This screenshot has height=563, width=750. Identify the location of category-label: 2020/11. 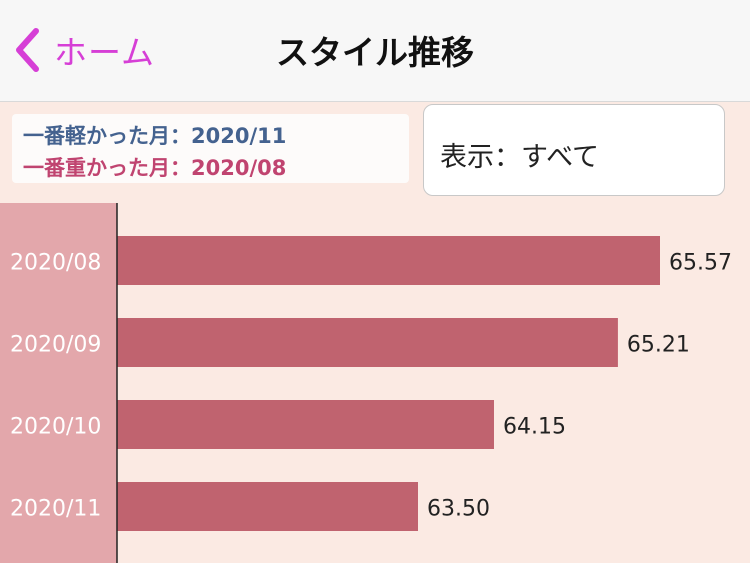
(55, 509).